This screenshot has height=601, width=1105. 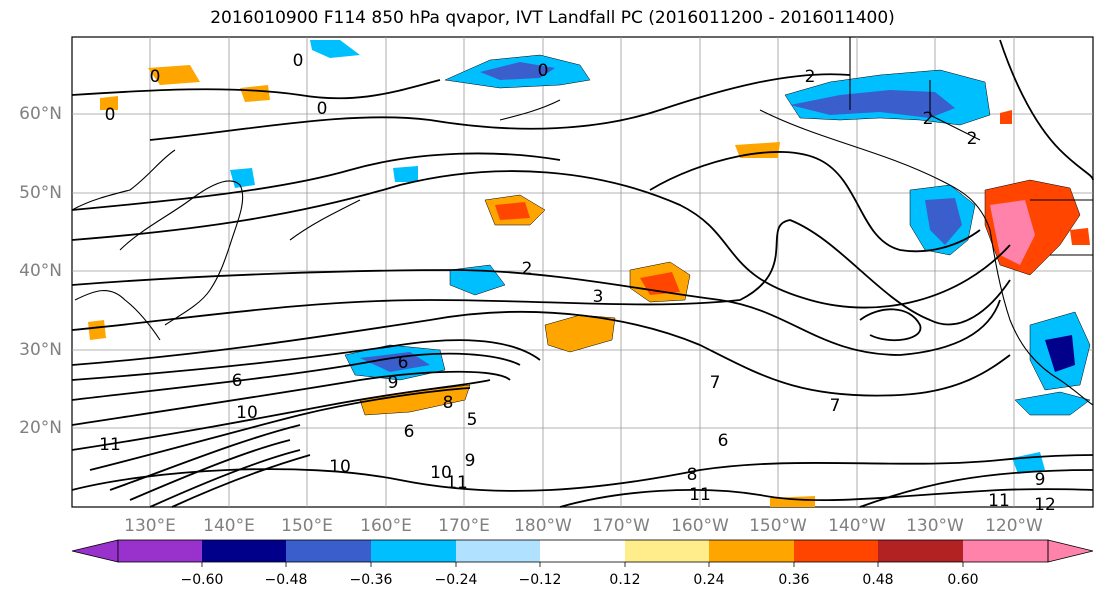 I want to click on lon-label: 160°W, so click(x=700, y=526).